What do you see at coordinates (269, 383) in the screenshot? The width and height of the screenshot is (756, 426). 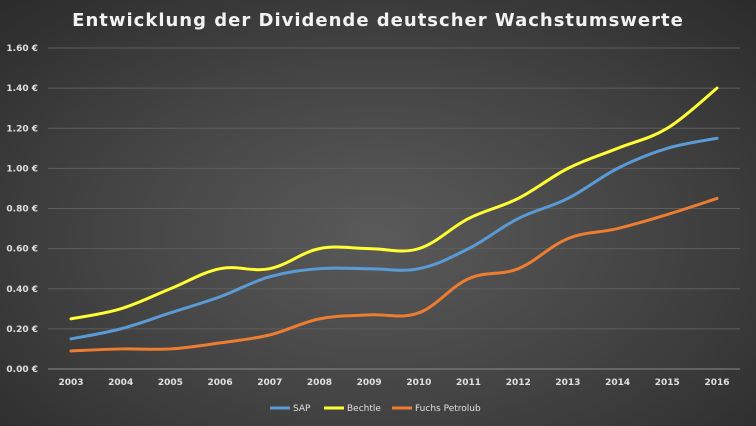 I see `x-tick-label: 2007` at bounding box center [269, 383].